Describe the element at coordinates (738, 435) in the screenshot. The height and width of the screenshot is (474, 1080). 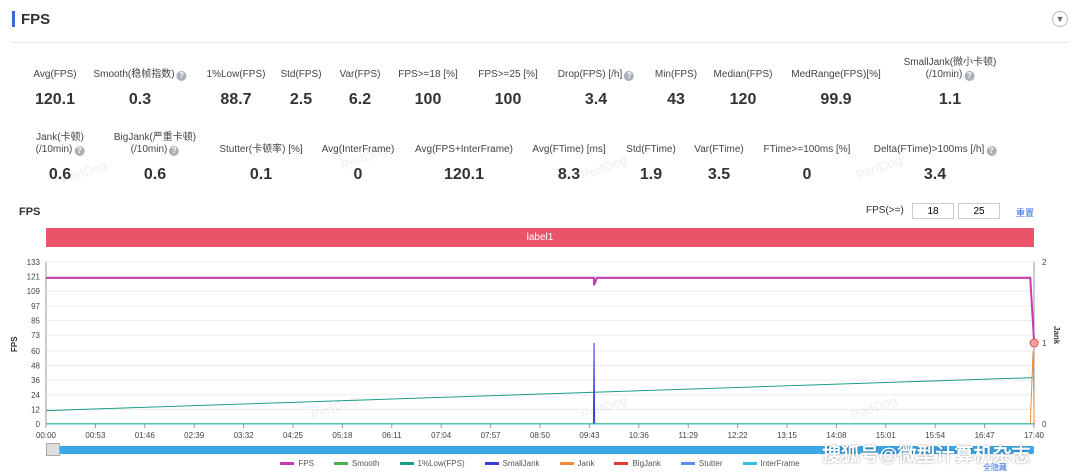
I see `x-tick-label: 12:22` at that location.